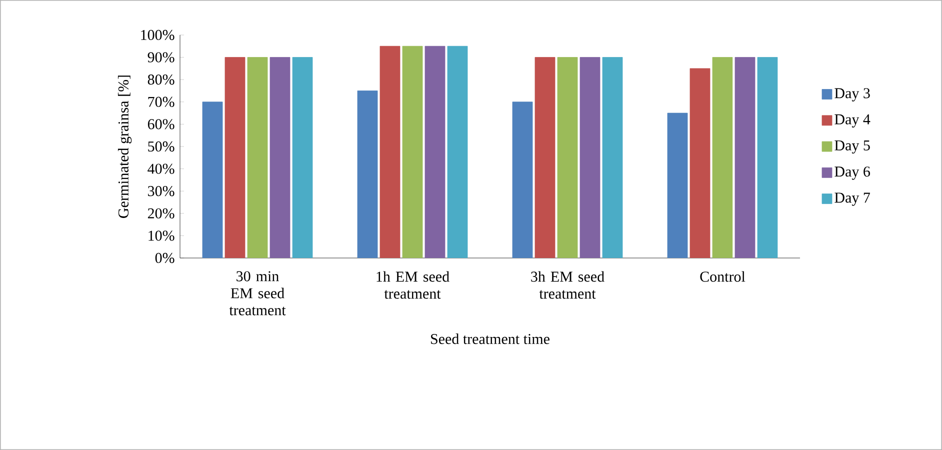 The height and width of the screenshot is (450, 942). I want to click on y-axis-title: Germinated grainsa [%], so click(125, 147).